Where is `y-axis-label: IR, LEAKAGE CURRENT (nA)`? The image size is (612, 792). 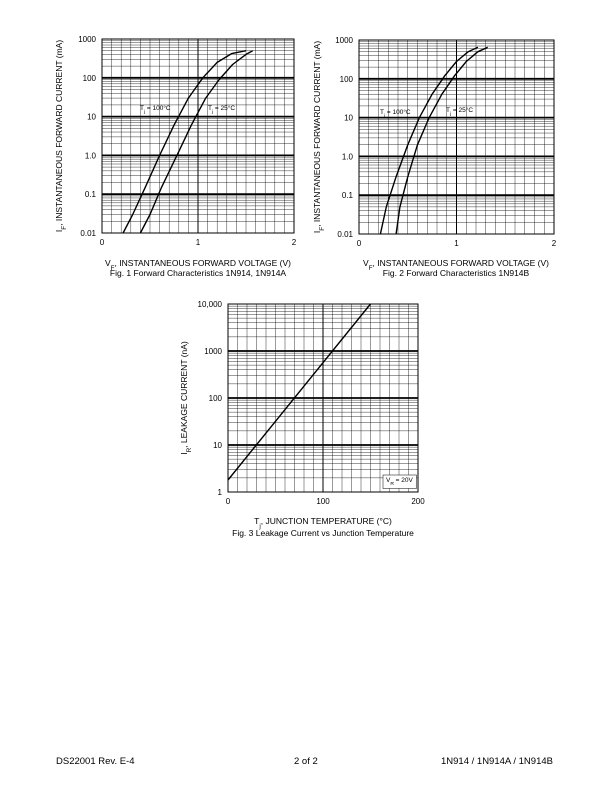
y-axis-label: IR, LEAKAGE CURRENT (nA) is located at coordinates (186, 398).